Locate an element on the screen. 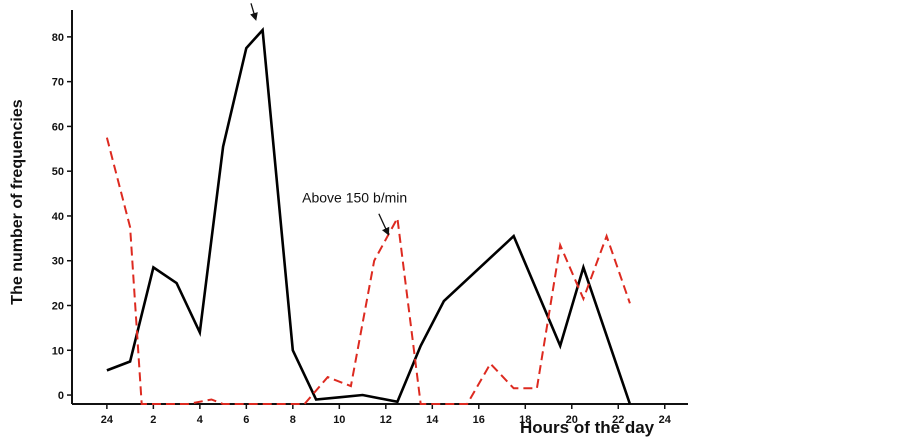  x-tick-label: 22 is located at coordinates (618, 420).